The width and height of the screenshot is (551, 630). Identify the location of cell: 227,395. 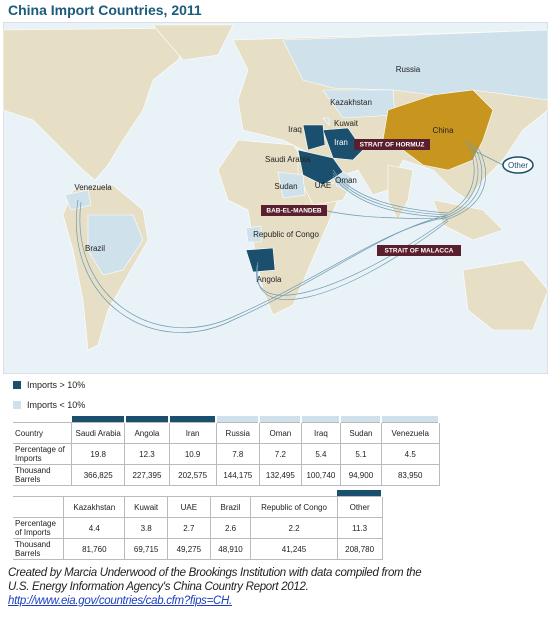
(147, 475).